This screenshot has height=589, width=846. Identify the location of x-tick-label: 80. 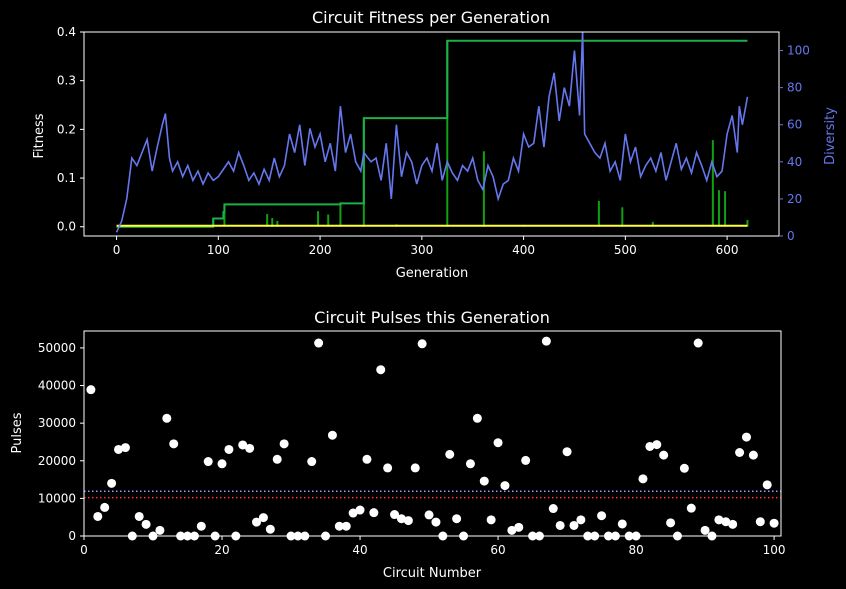
(635, 550).